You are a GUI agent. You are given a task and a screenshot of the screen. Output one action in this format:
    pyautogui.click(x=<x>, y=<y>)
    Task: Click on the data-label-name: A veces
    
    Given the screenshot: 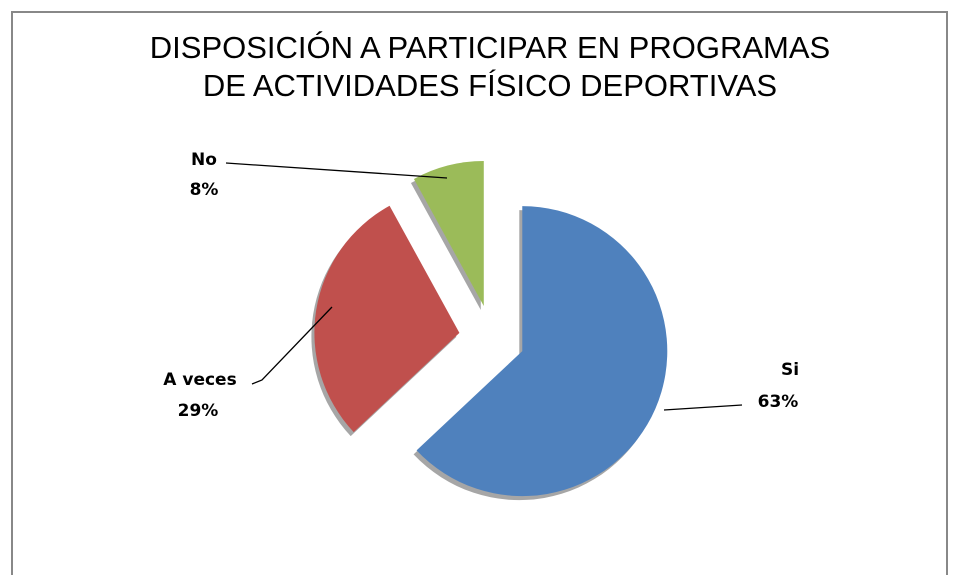 What is the action you would take?
    pyautogui.click(x=199, y=380)
    